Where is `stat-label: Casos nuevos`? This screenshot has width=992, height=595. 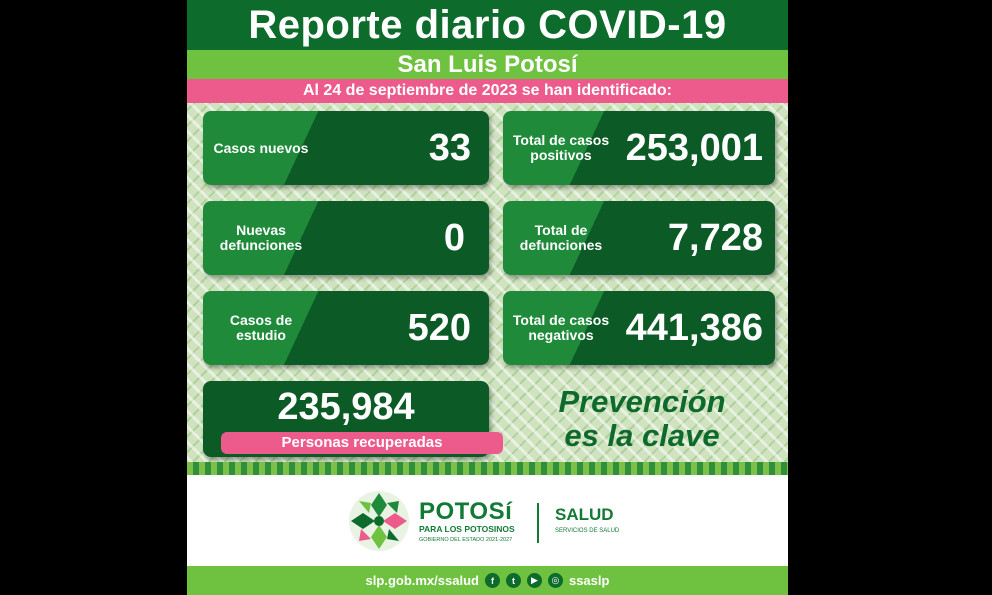
stat-label: Casos nuevos is located at coordinates (261, 147).